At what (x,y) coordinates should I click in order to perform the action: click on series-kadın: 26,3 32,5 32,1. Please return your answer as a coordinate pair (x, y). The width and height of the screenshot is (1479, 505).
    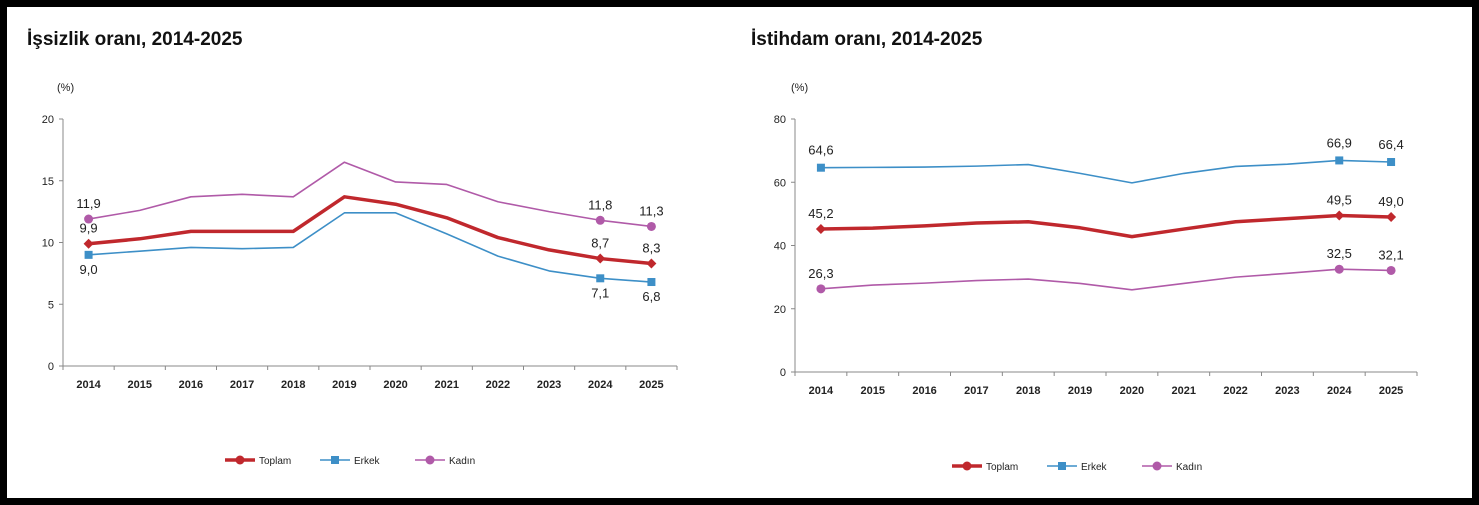
    Looking at the image, I should click on (1106, 270).